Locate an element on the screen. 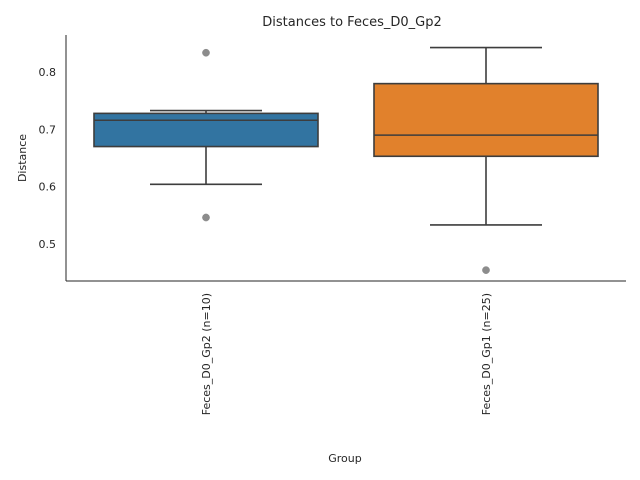 The image size is (640, 480). y-tick-label: 0.8 is located at coordinates (48, 72).